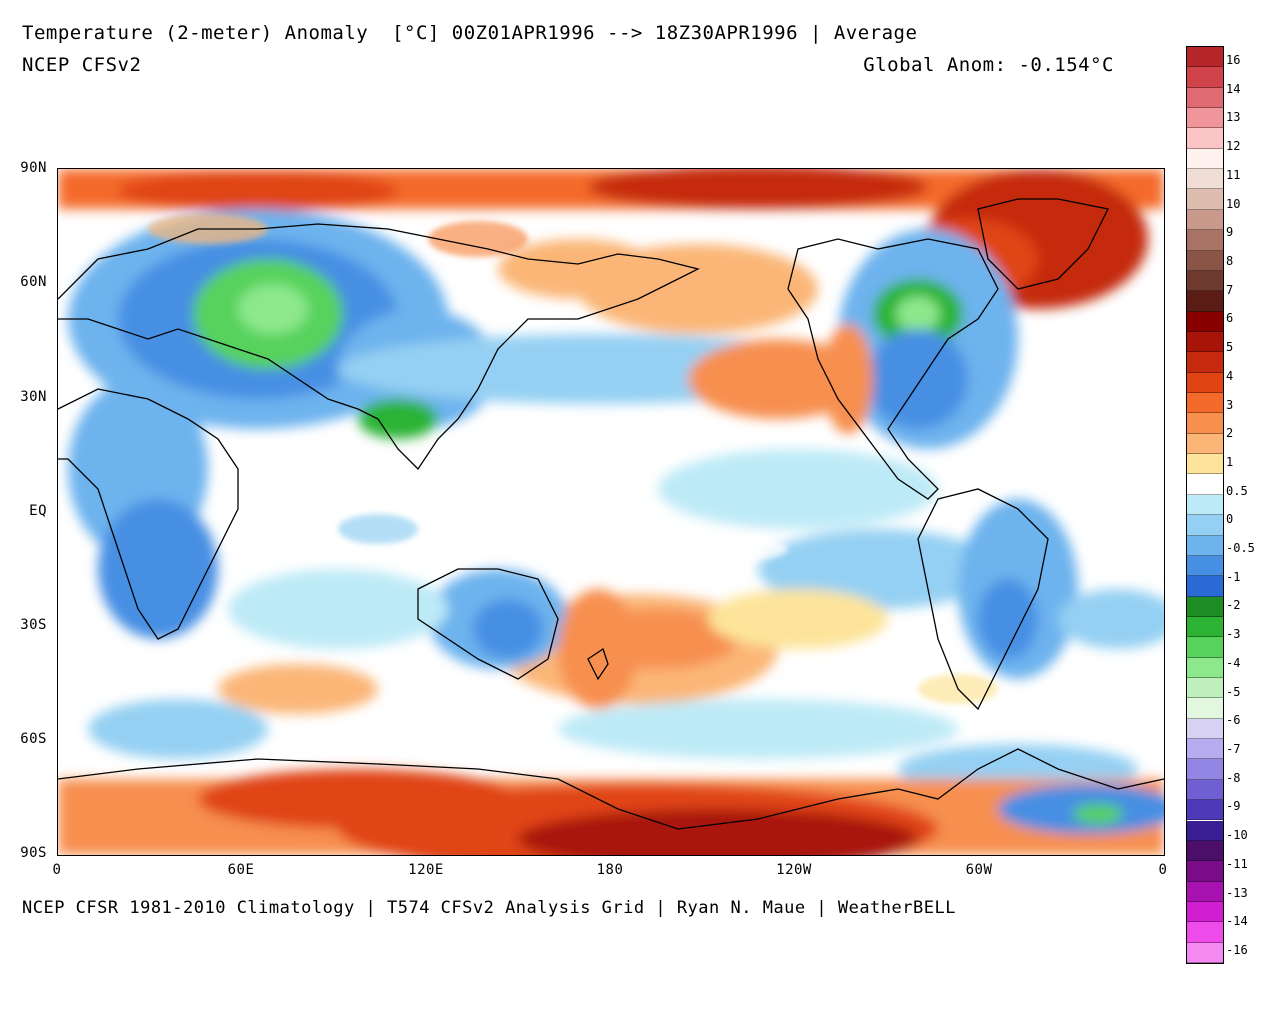 This screenshot has height=1024, width=1280. What do you see at coordinates (1230, 289) in the screenshot?
I see `colorbar-level-label: 7` at bounding box center [1230, 289].